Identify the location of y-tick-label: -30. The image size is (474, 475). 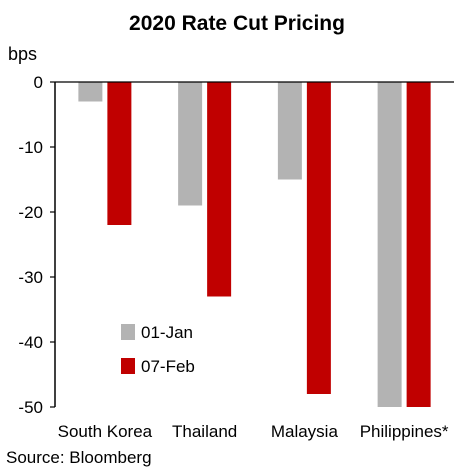
(30, 277).